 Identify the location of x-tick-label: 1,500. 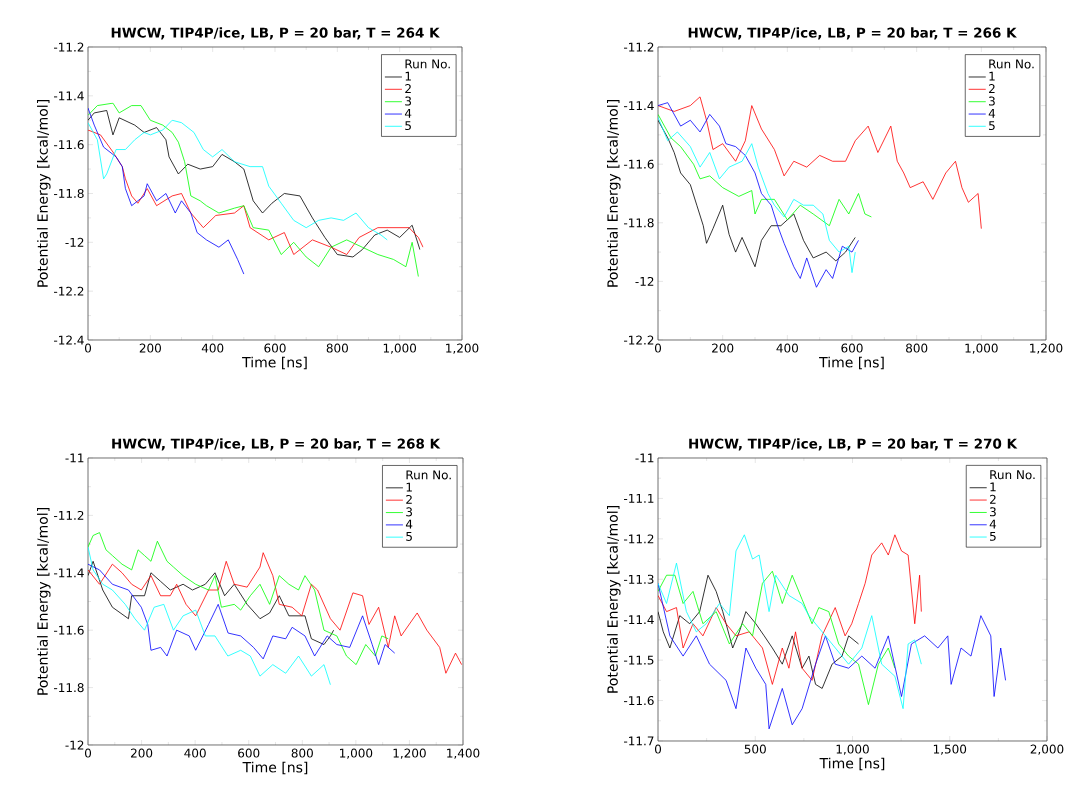
(950, 749).